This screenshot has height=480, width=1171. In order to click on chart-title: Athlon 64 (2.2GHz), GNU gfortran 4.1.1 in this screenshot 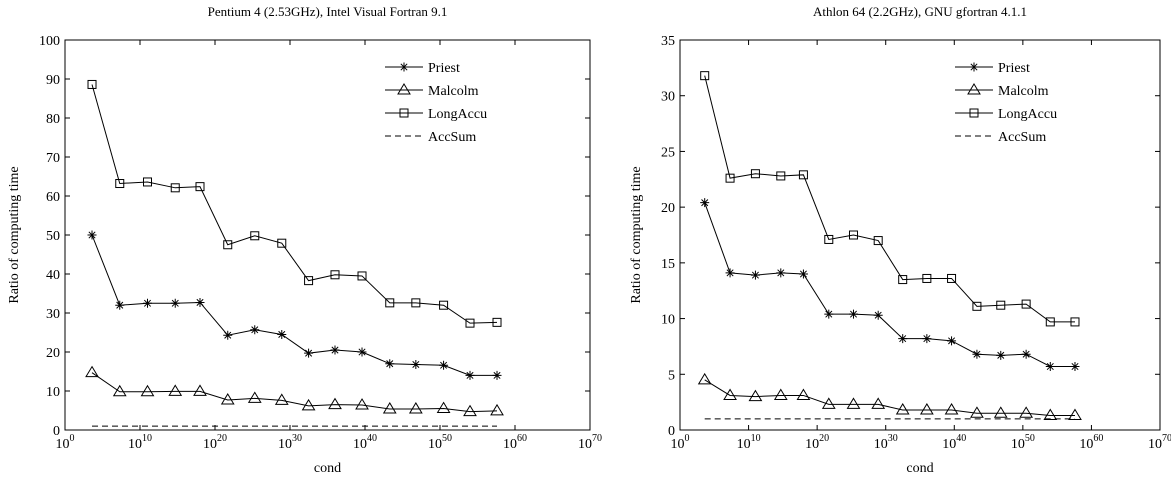, I will do `click(920, 11)`.